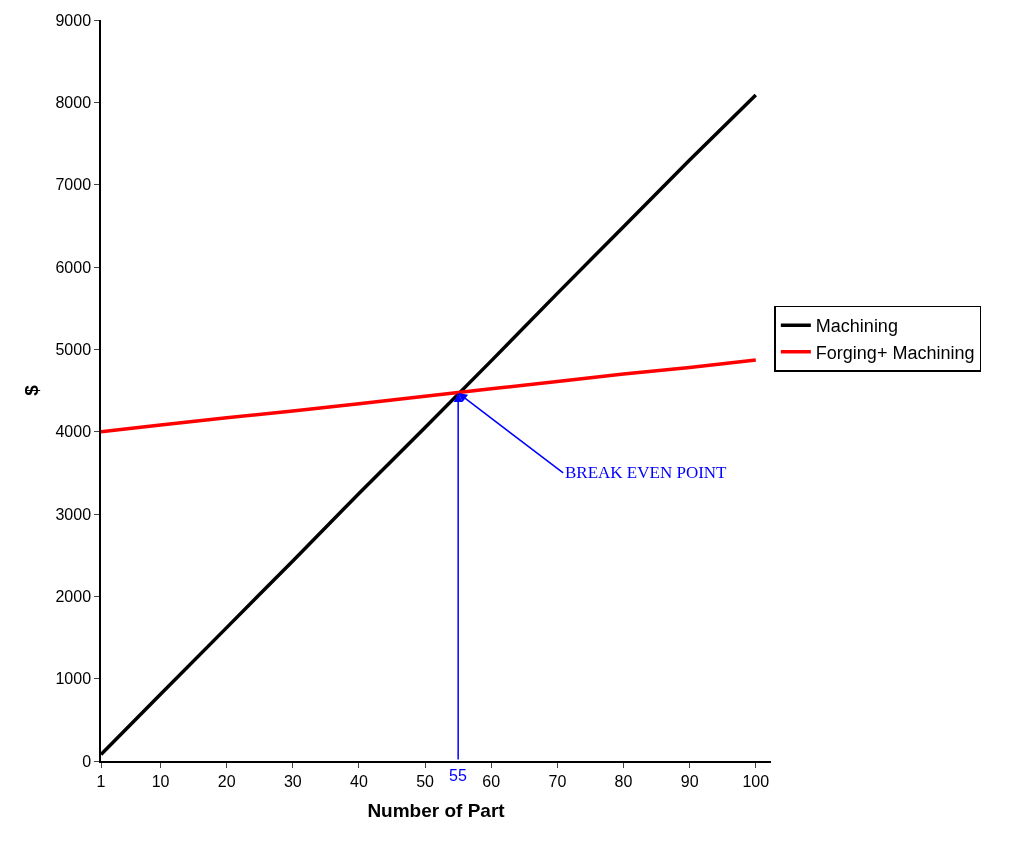 This screenshot has height=854, width=1009. Describe the element at coordinates (160, 781) in the screenshot. I see `x-tick-label: 10` at that location.